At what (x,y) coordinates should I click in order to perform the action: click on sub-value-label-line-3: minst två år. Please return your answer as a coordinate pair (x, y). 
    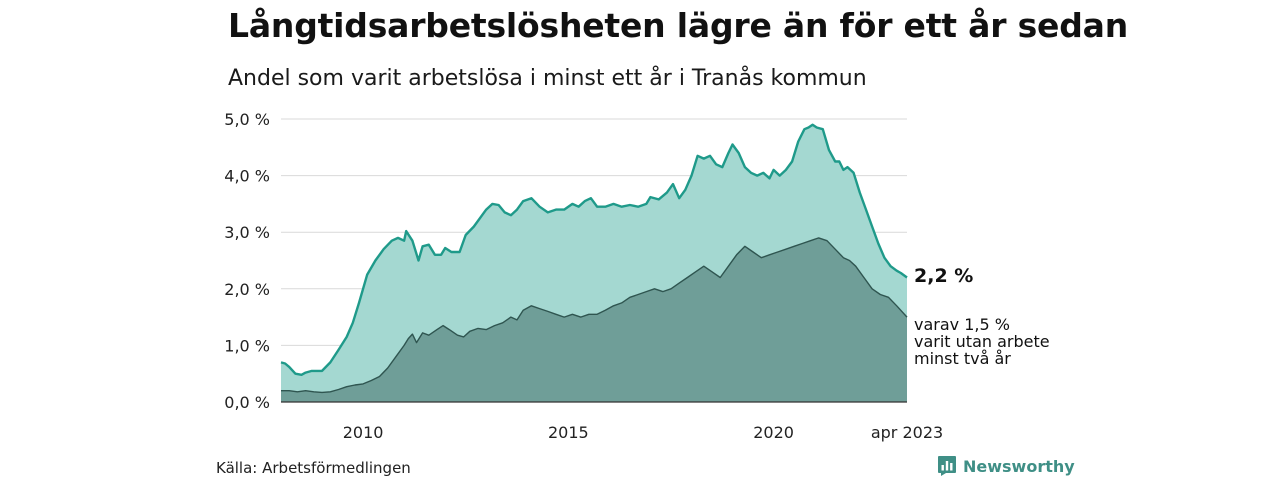
    Looking at the image, I should click on (962, 358).